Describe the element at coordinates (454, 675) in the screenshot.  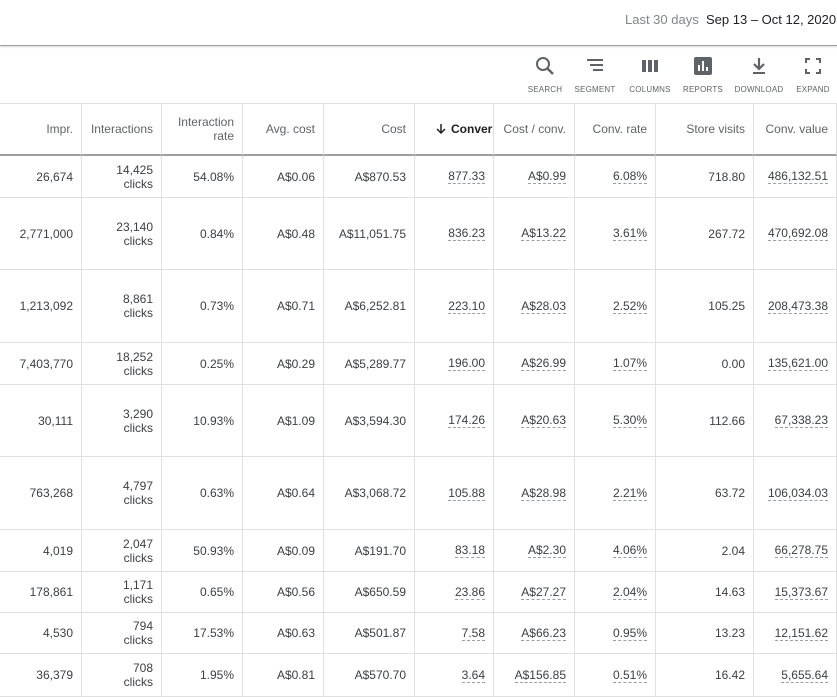
I see `table-cell: 3.64` at that location.